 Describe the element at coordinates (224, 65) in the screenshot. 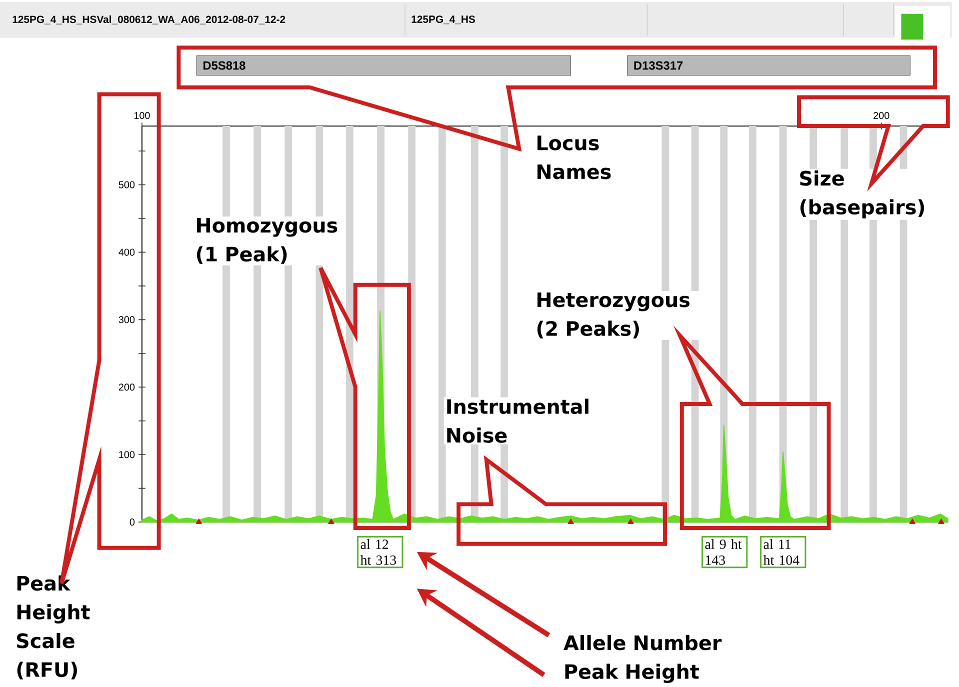

I see `text: D5S818` at that location.